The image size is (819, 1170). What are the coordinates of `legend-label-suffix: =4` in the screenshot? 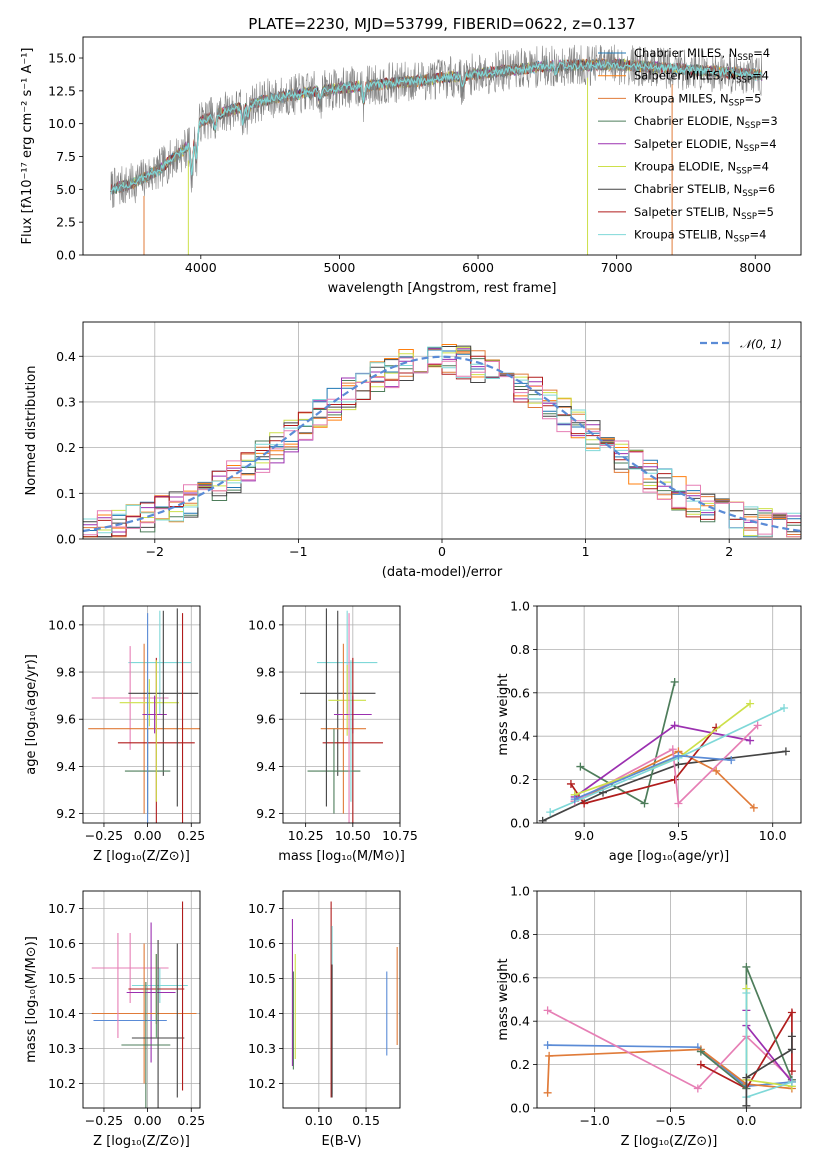 It's located at (761, 53).